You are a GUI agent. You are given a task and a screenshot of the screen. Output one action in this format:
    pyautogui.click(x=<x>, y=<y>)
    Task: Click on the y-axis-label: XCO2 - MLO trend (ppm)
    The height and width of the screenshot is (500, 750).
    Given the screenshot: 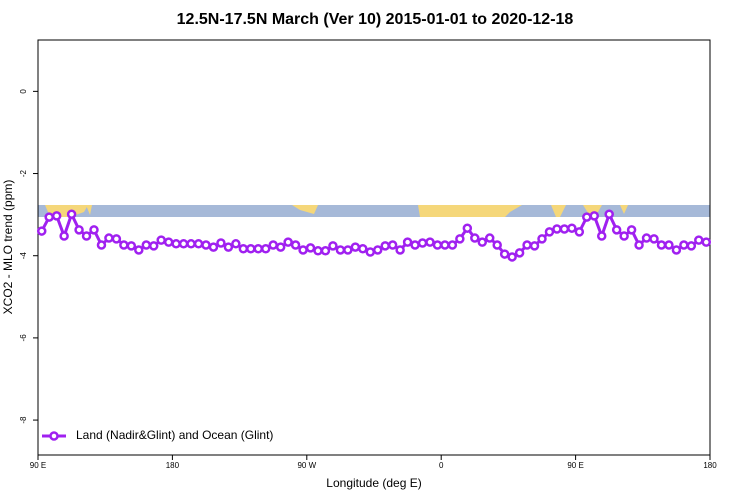 What is the action you would take?
    pyautogui.click(x=8, y=247)
    